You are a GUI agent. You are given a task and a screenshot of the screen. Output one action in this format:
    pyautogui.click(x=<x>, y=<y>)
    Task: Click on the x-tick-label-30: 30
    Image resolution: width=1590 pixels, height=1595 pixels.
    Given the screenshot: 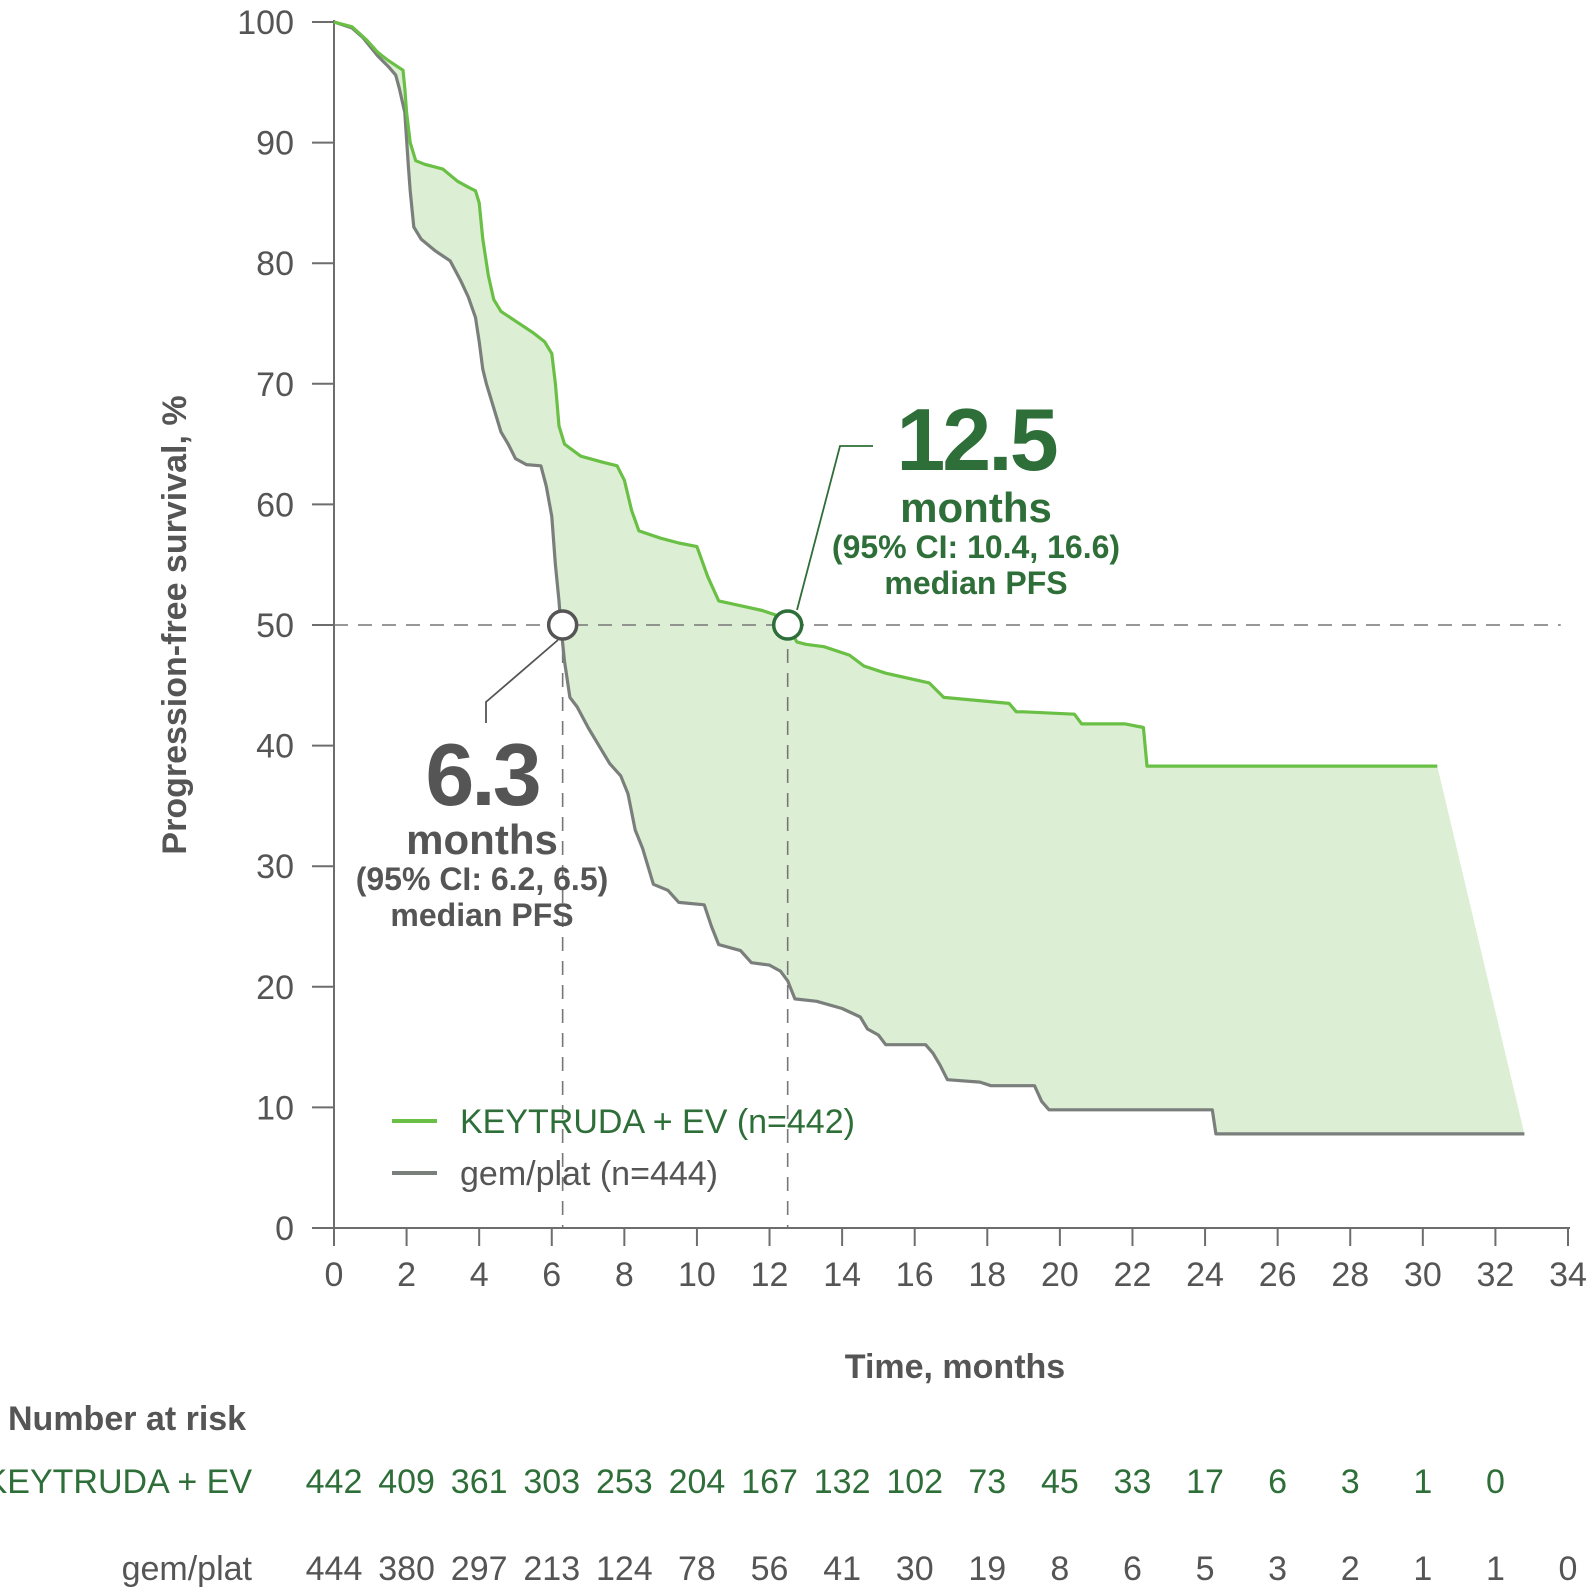 What is the action you would take?
    pyautogui.click(x=1423, y=1275)
    